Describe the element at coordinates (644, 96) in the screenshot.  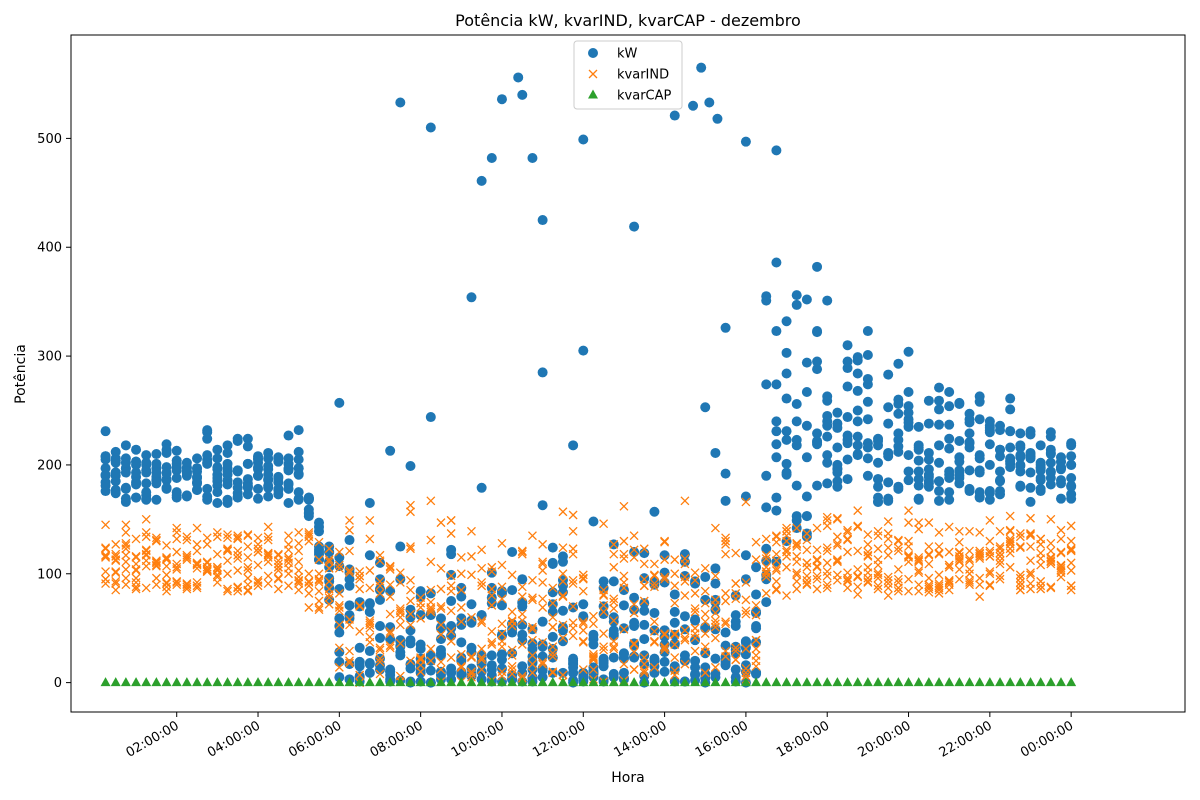
I see `legend-label: kvarCAP` at that location.